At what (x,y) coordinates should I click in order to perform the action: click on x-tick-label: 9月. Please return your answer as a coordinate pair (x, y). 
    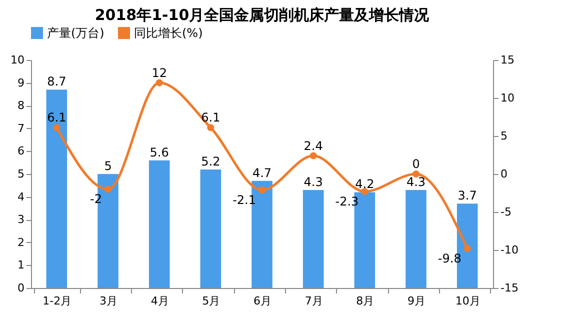
    Looking at the image, I should click on (417, 301).